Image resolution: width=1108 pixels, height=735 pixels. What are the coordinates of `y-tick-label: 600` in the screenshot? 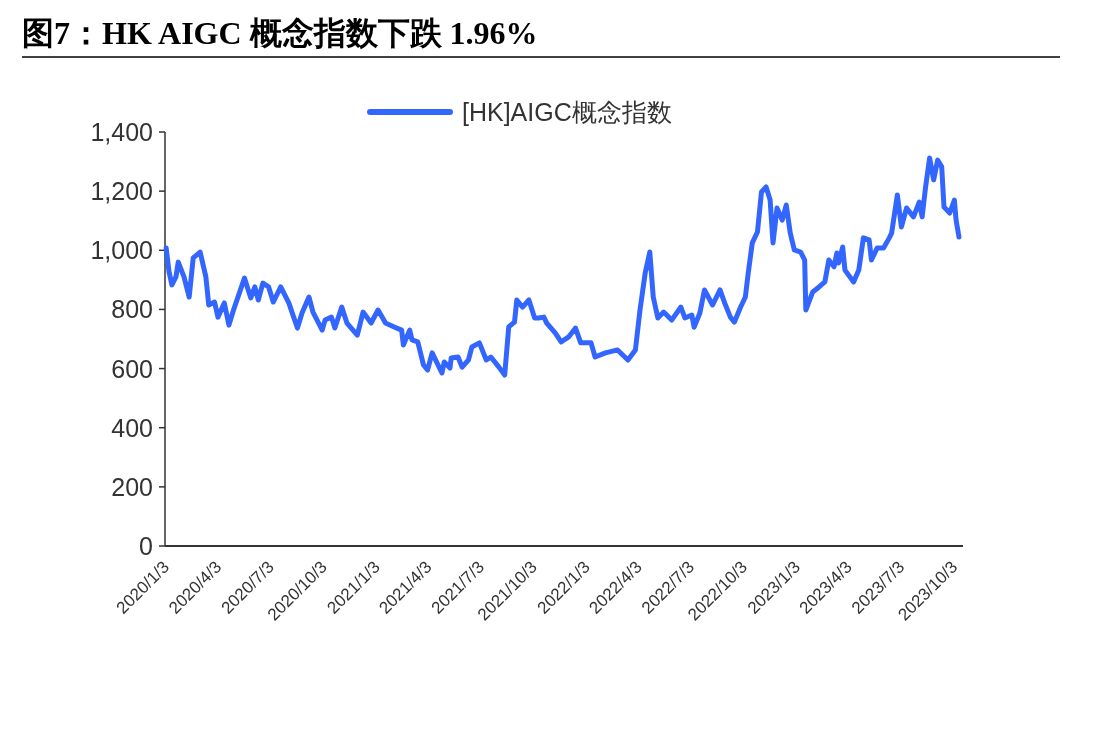 It's located at (132, 368).